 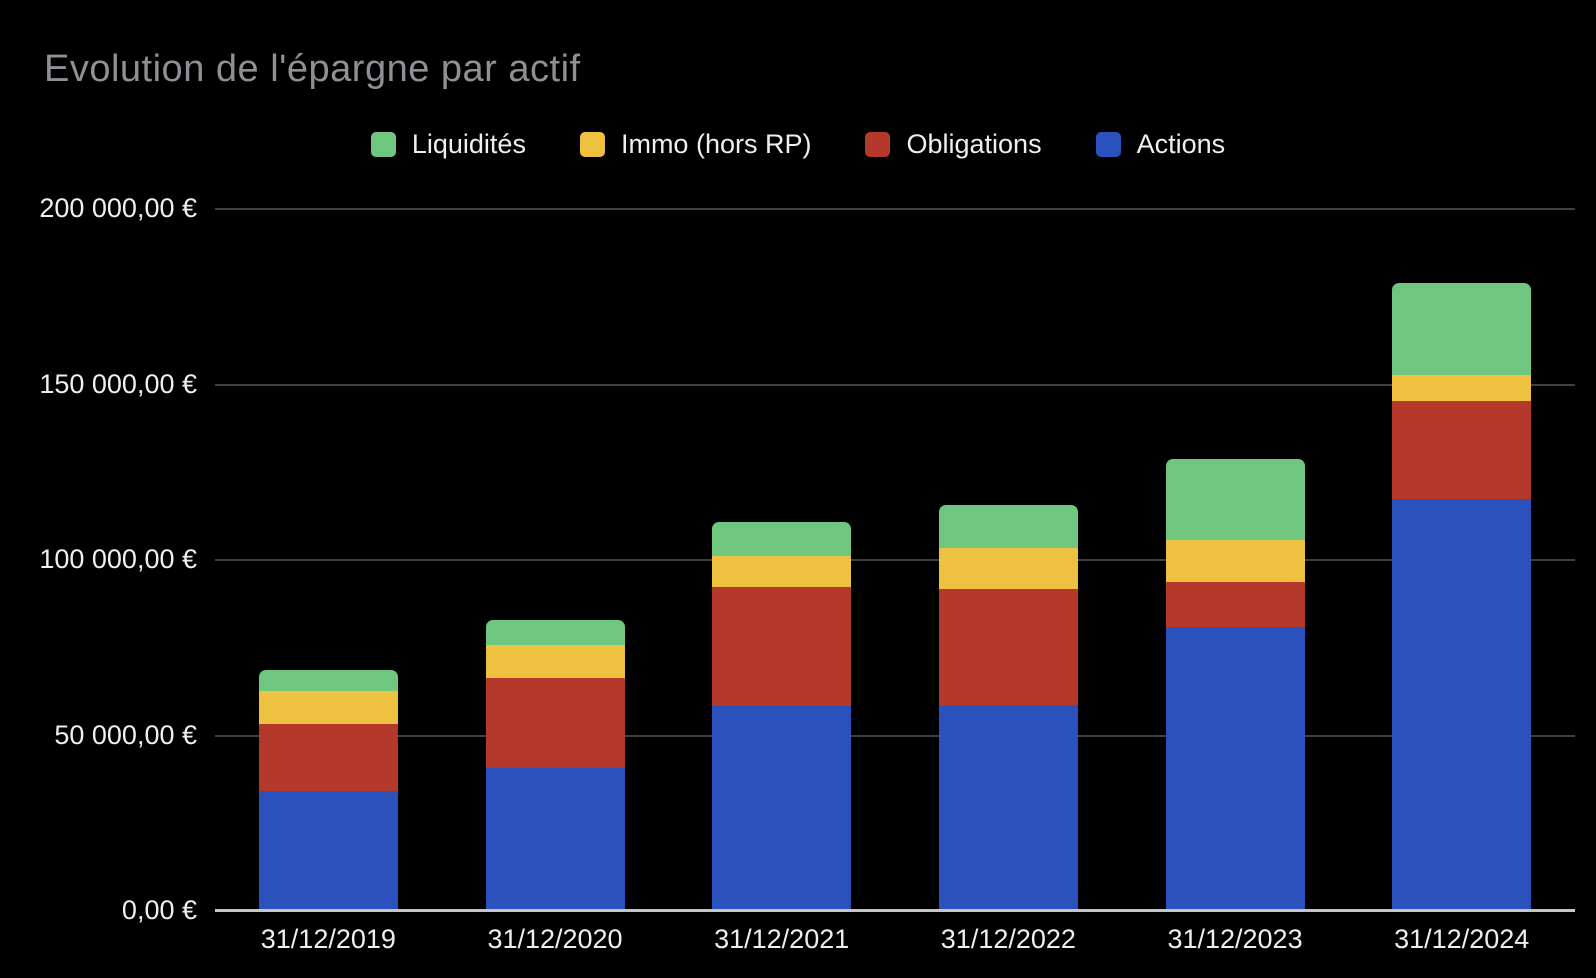 I want to click on bar-31-12-2020, so click(x=555, y=765).